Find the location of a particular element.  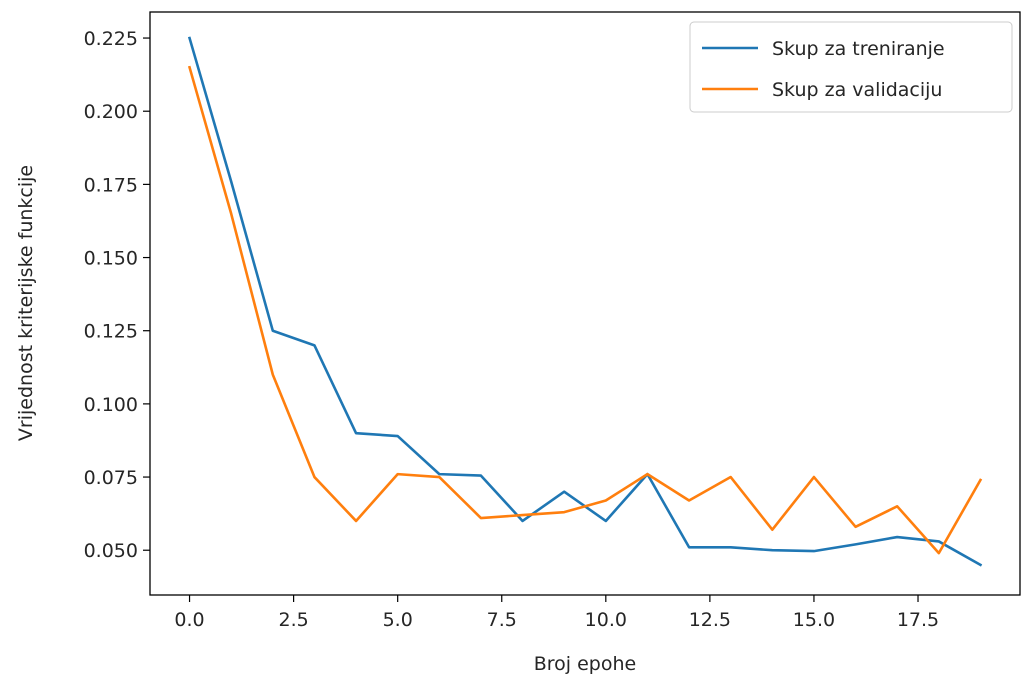

x-tick-label: 0.0 is located at coordinates (189, 620).